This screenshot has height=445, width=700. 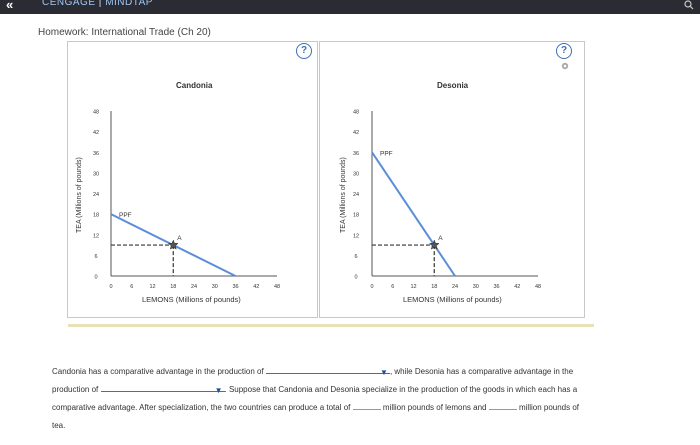 I want to click on comparative-advantage-desonia-dropdown: ▼, so click(x=162, y=388).